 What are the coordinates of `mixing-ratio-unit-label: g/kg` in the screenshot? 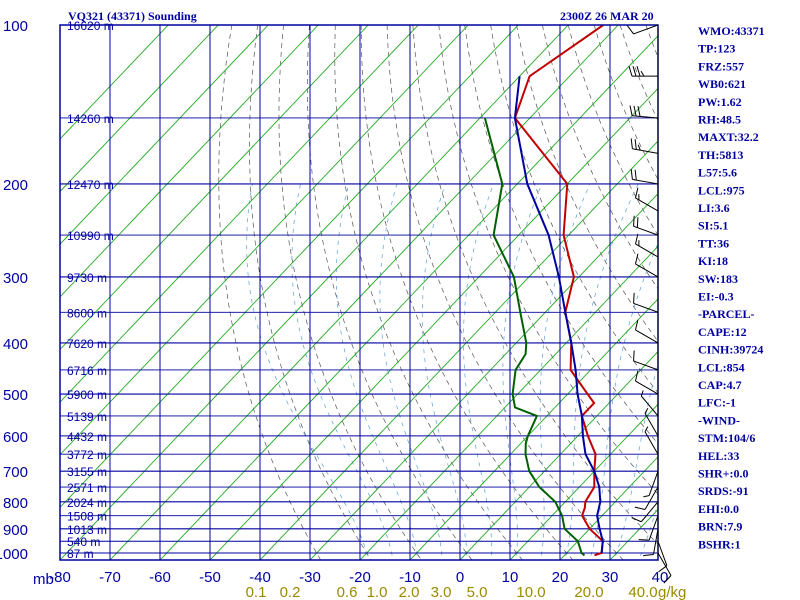 It's located at (672, 592).